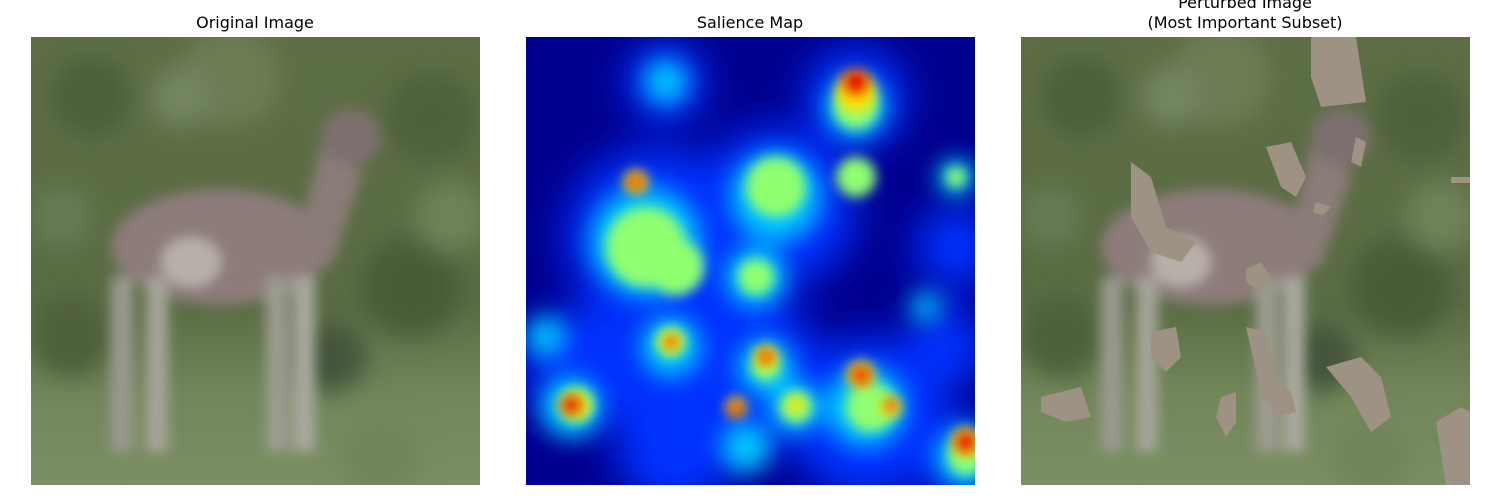  I want to click on deer-body, so click(221, 247).